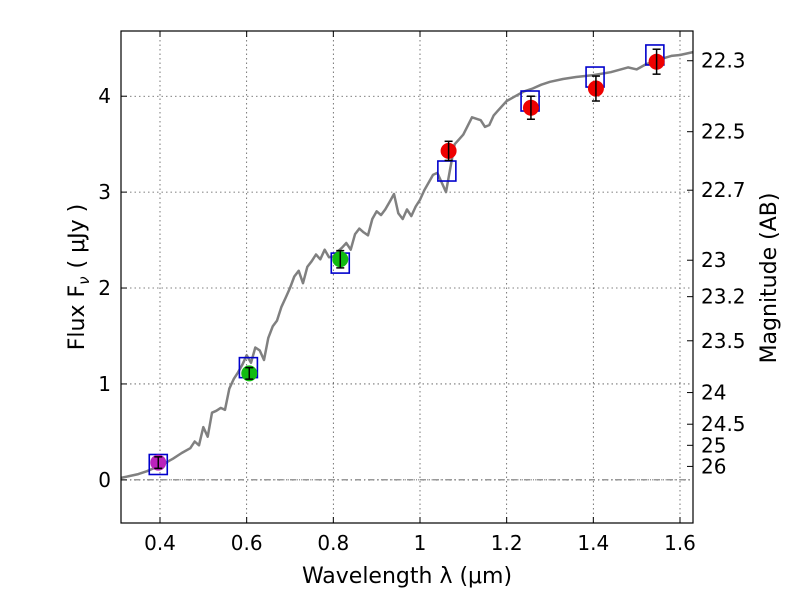  What do you see at coordinates (723, 190) in the screenshot?
I see `magnitude-tick-label: 22.7` at bounding box center [723, 190].